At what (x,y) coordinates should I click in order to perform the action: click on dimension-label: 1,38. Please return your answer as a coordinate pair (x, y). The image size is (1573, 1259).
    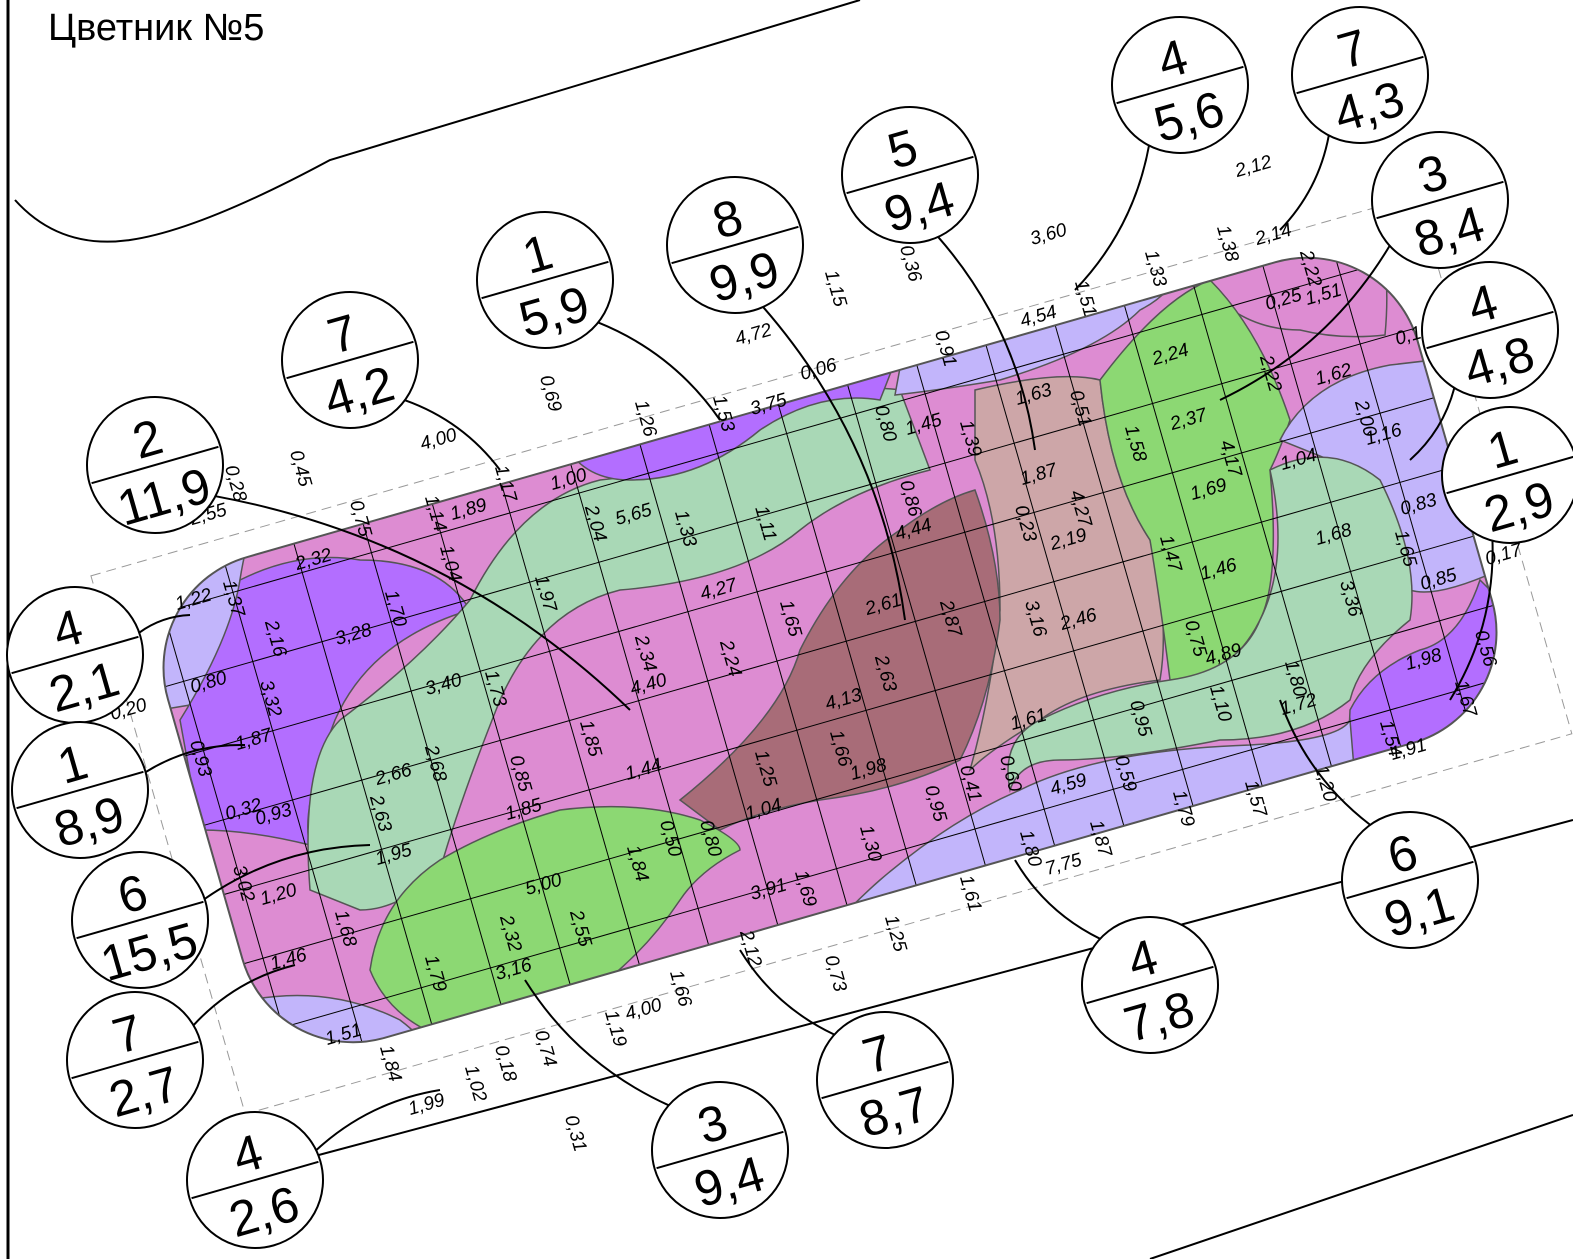
    Looking at the image, I should click on (1227, 244).